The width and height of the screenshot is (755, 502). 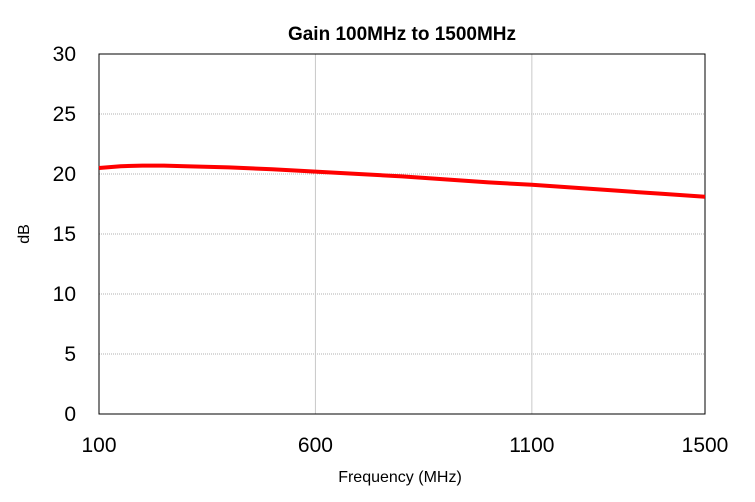 I want to click on y-tick-label: 25, so click(x=64, y=114).